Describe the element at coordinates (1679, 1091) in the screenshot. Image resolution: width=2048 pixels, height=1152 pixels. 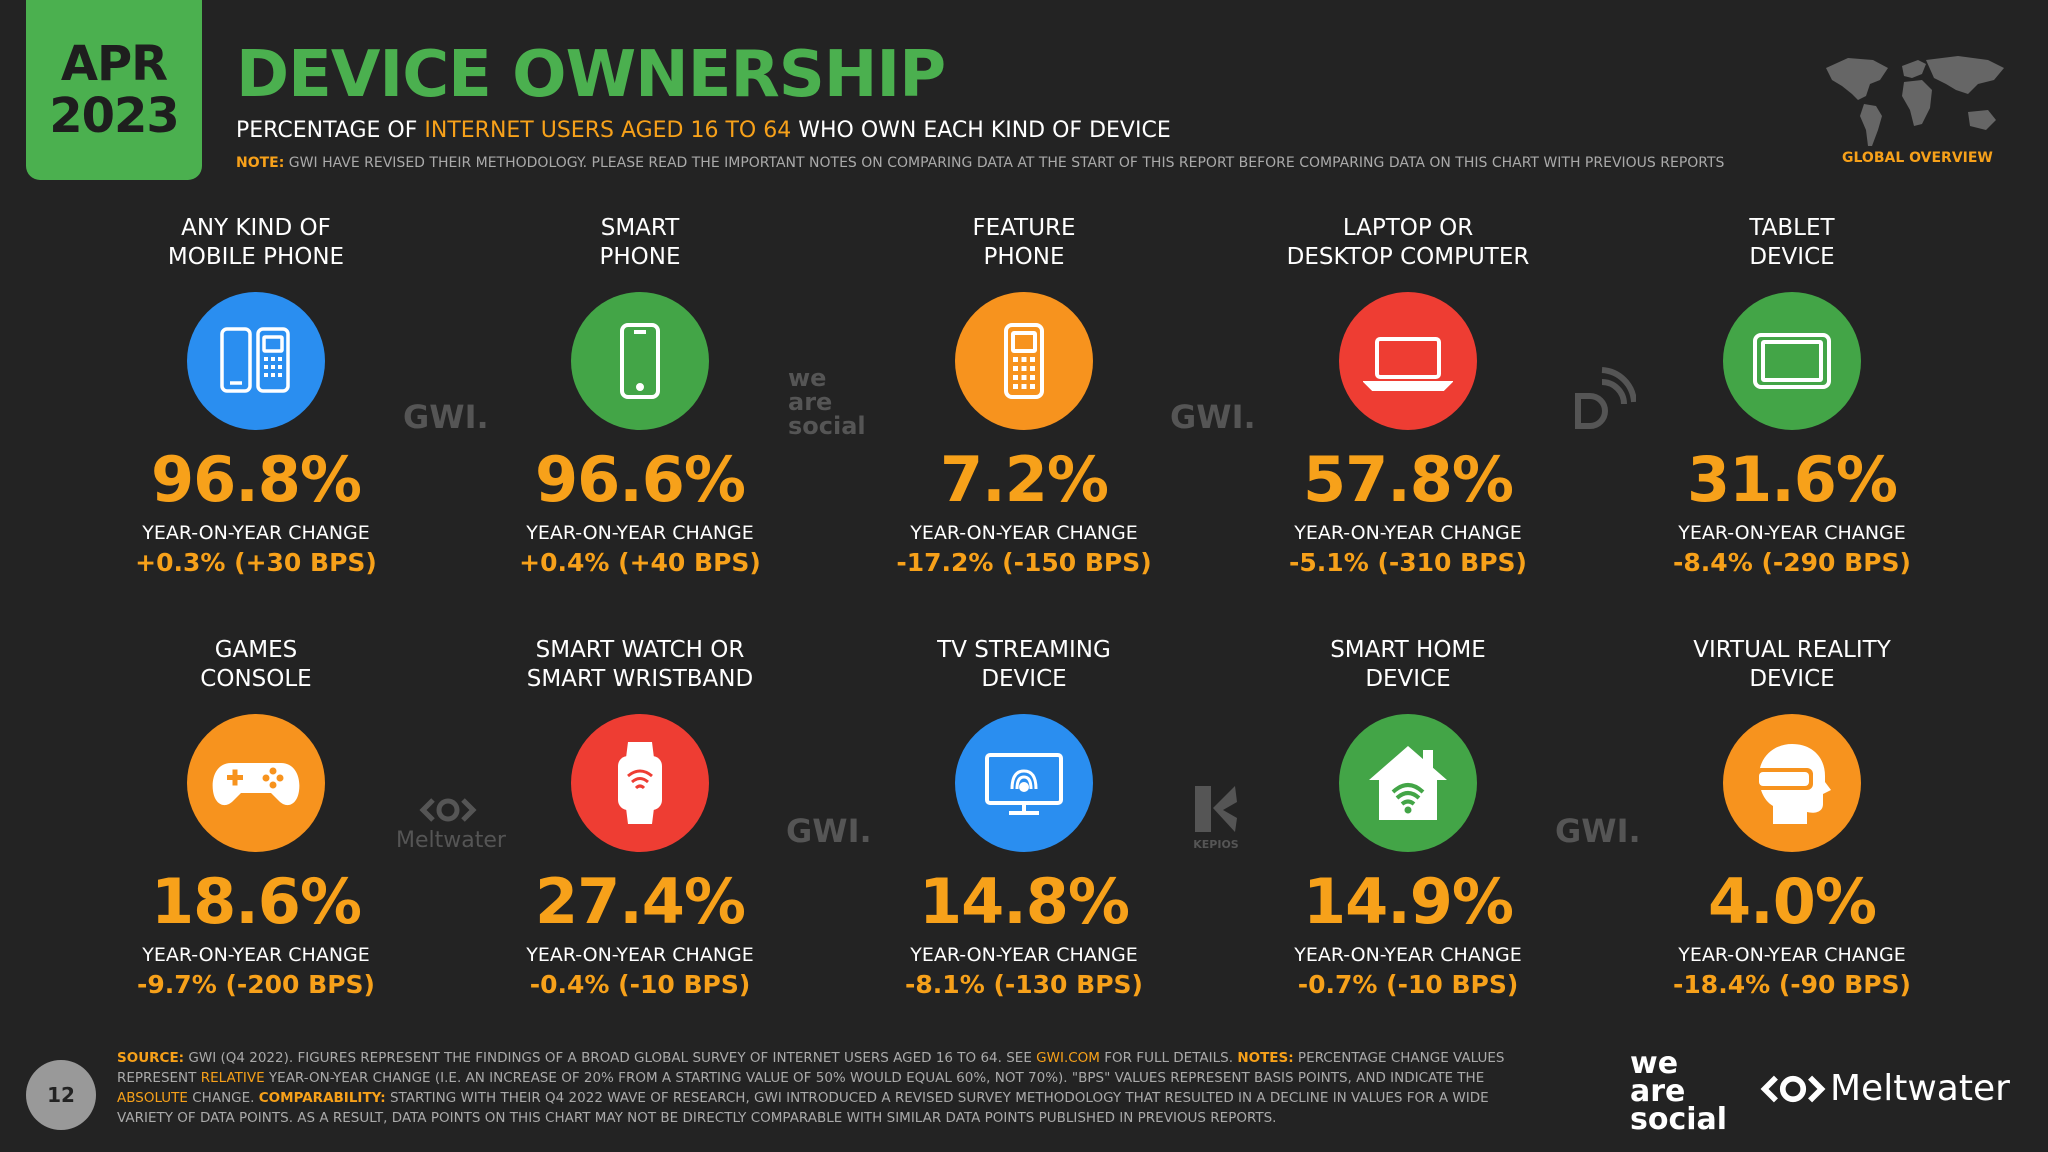
I see `we-are-social-logo: we are social` at that location.